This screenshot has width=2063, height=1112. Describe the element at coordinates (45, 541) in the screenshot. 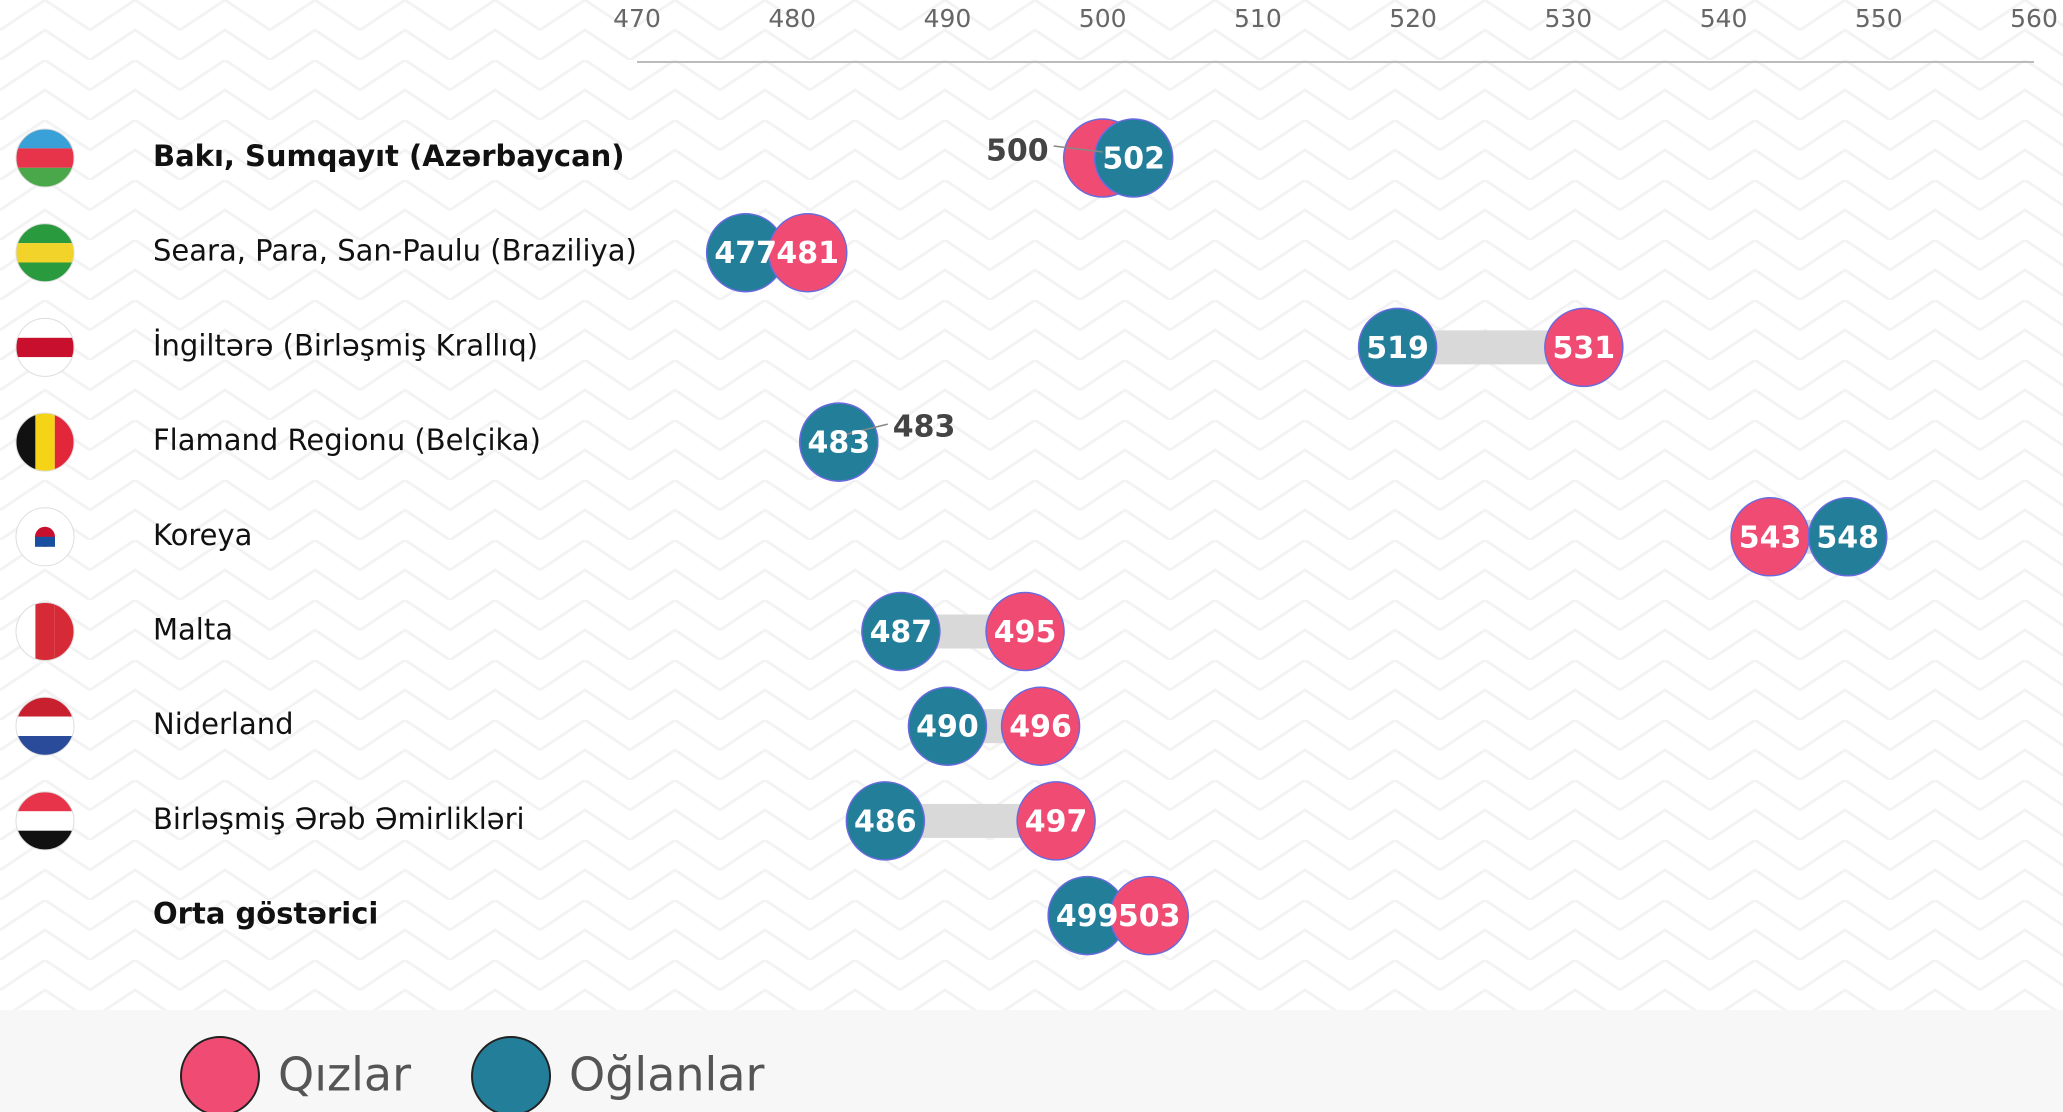

I see `flag-emblem` at that location.